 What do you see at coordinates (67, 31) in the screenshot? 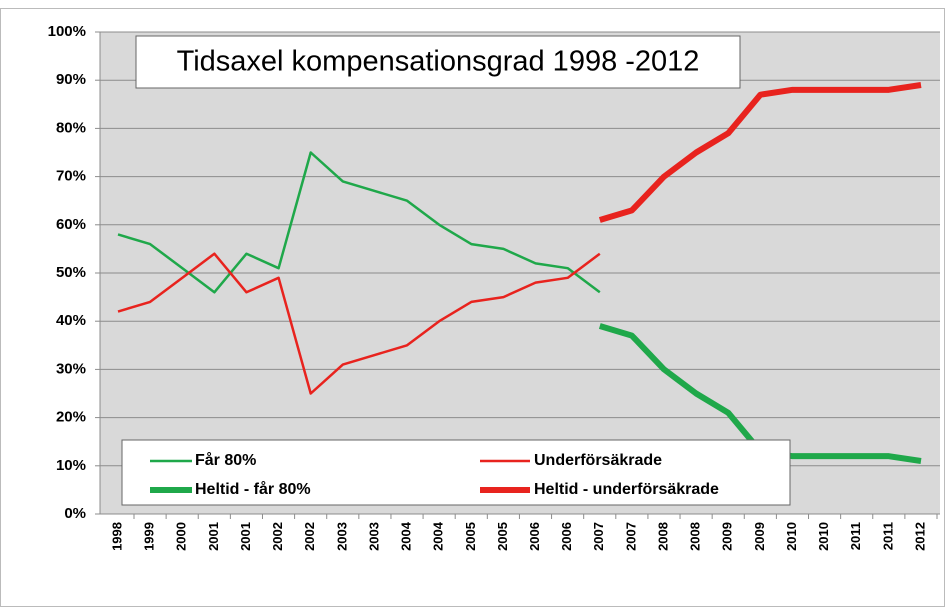
I see `y-tick-label: 100%` at bounding box center [67, 31].